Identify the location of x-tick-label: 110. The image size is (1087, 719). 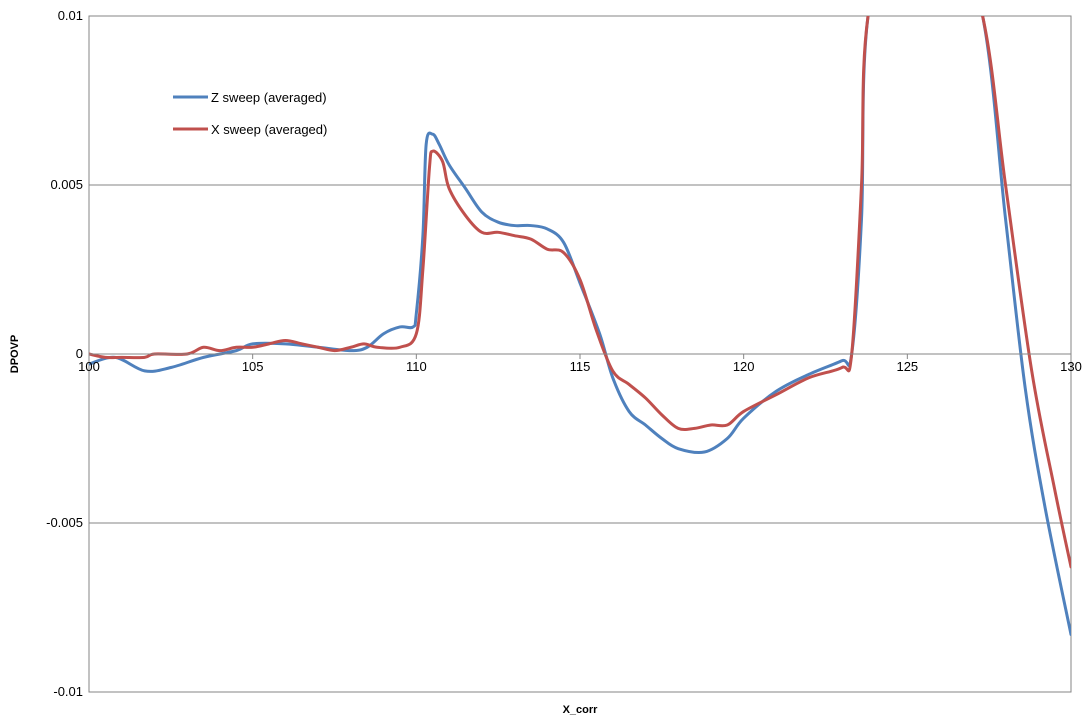
(416, 366).